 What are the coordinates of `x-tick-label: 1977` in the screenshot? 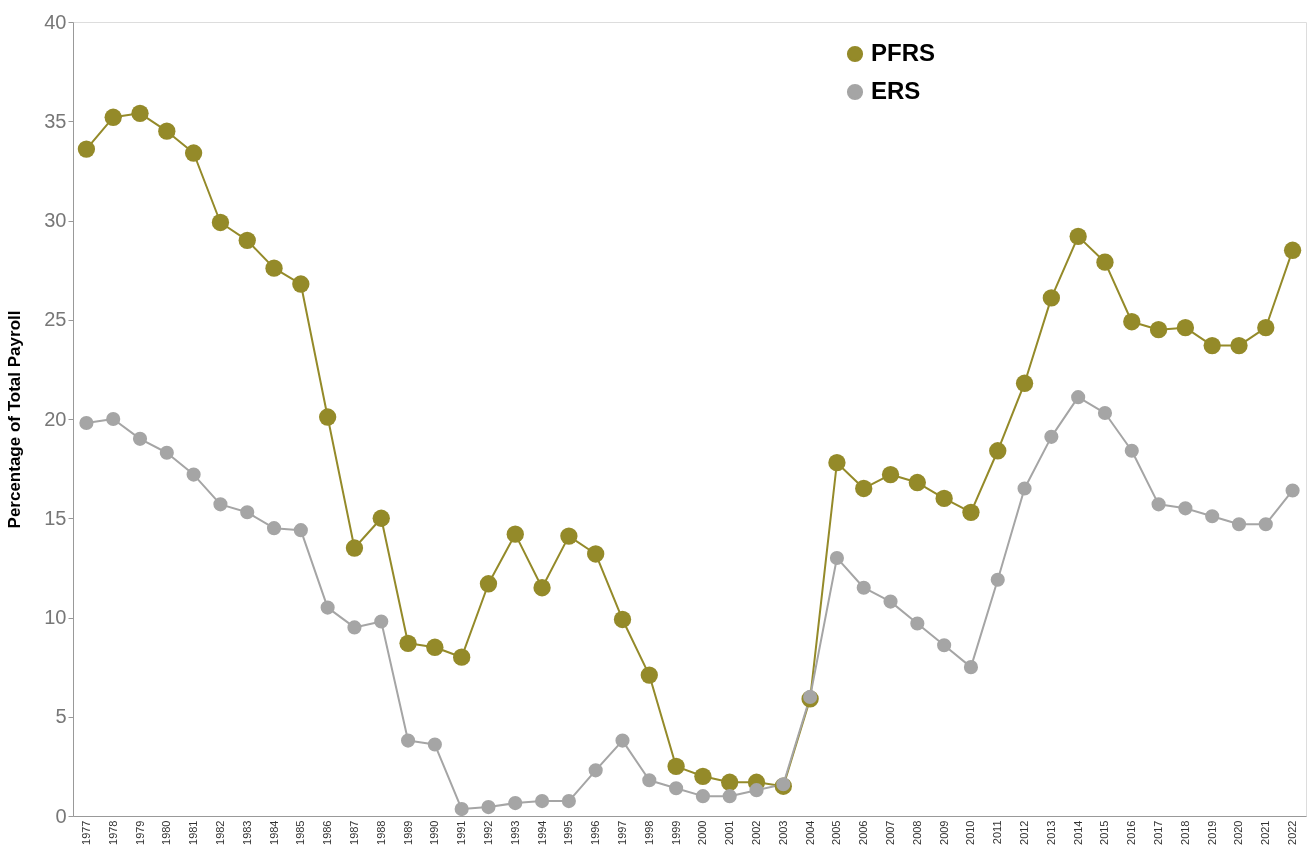 It's located at (85, 832).